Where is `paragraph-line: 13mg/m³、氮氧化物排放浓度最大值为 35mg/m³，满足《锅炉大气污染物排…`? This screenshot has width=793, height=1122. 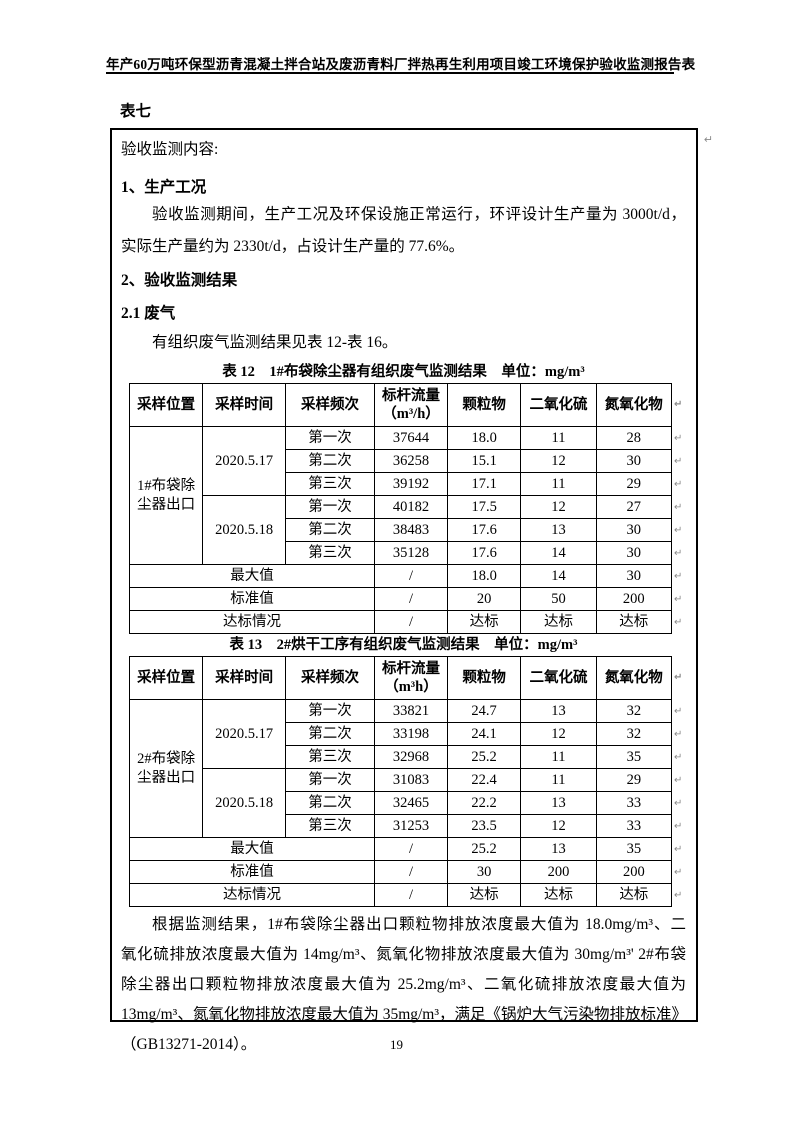 paragraph-line: 13mg/m³、氮氧化物排放浓度最大值为 35mg/m³，满足《锅炉大气污染物排… is located at coordinates (404, 1014).